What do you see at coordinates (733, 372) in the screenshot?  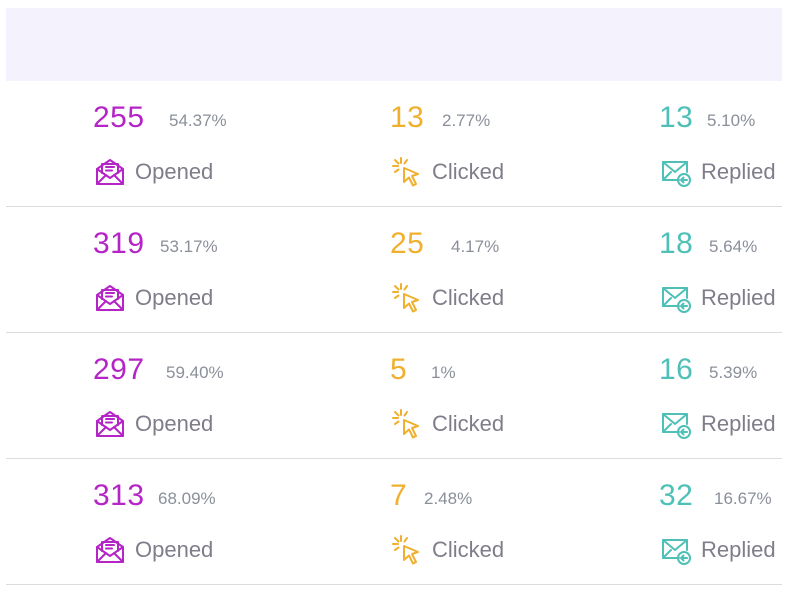 I see `replied-percent: 5.39%` at bounding box center [733, 372].